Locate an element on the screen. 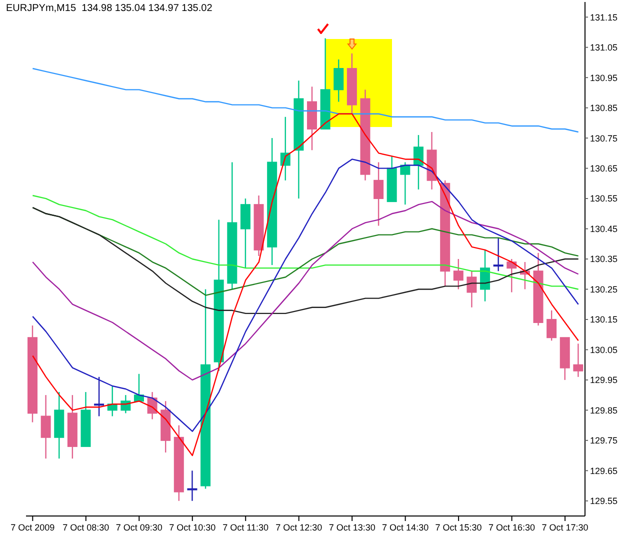  y-tick-label: 130.85 is located at coordinates (604, 108).